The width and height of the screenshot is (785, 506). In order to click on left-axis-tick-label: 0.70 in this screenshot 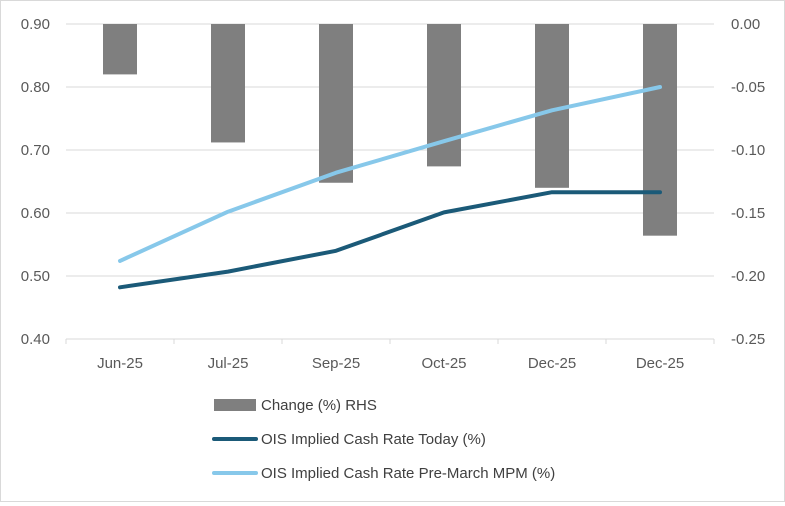, I will do `click(35, 150)`.